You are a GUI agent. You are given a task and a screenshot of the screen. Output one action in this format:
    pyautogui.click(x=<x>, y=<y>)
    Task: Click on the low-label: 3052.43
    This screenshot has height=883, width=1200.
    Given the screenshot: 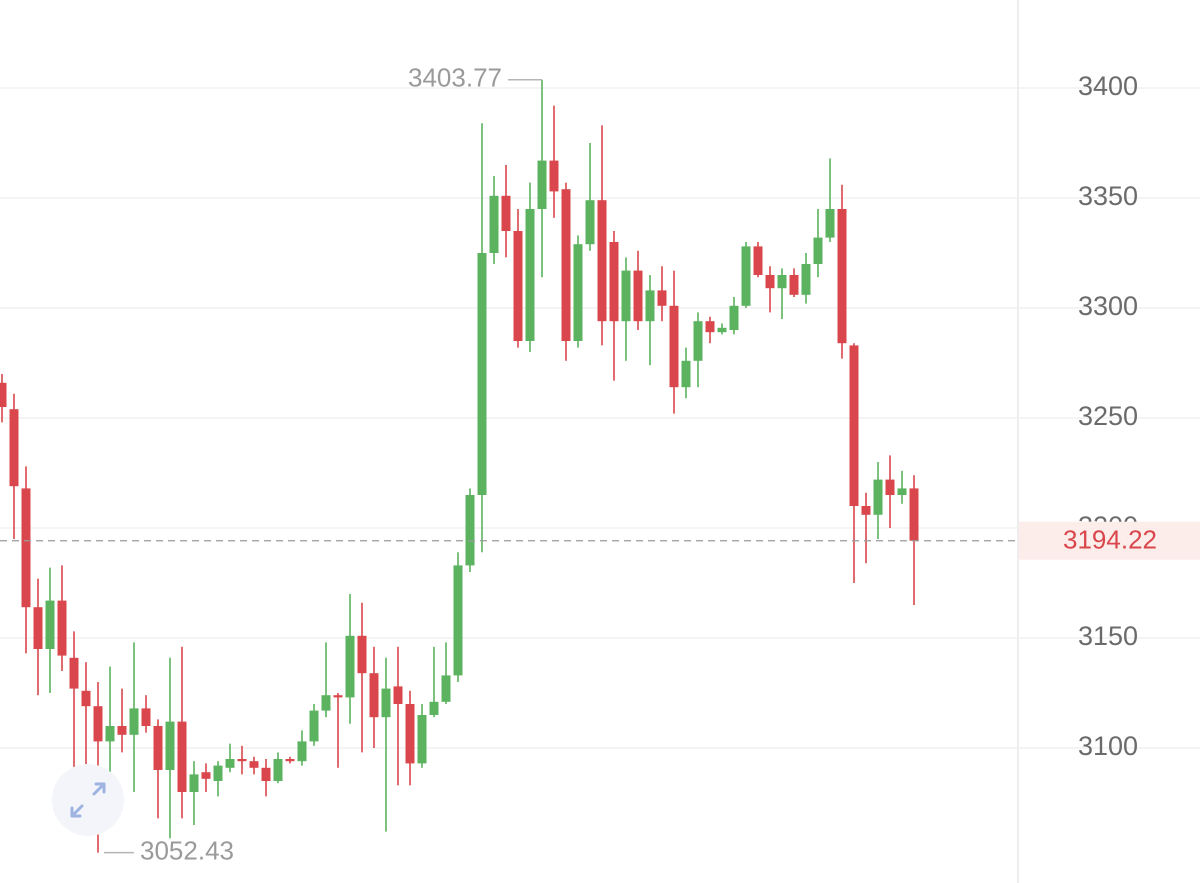 What is the action you would take?
    pyautogui.click(x=187, y=851)
    